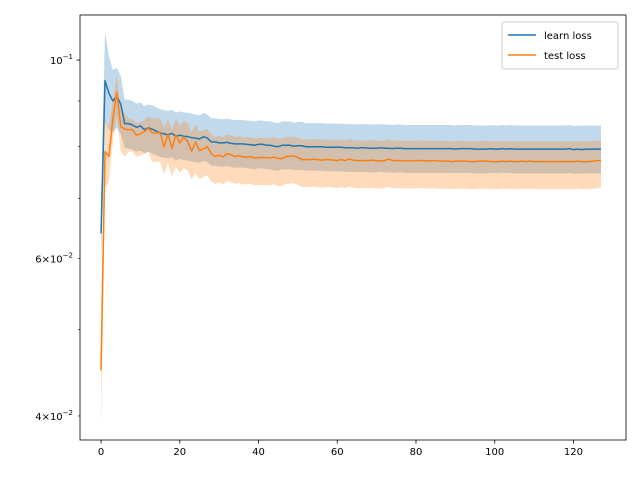 This screenshot has height=480, width=640. I want to click on x-axis: 0 20 40 60 80 100 120, so click(340, 449).